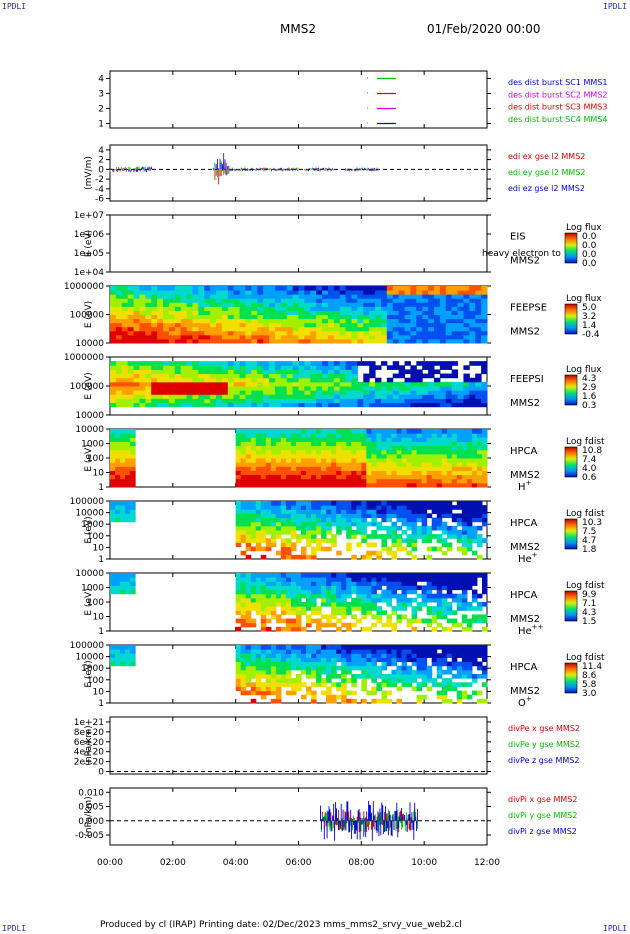 Image resolution: width=630 pixels, height=934 pixels. Describe the element at coordinates (589, 246) in the screenshot. I see `colorbar-tick-label-eis: 0.0` at that location.